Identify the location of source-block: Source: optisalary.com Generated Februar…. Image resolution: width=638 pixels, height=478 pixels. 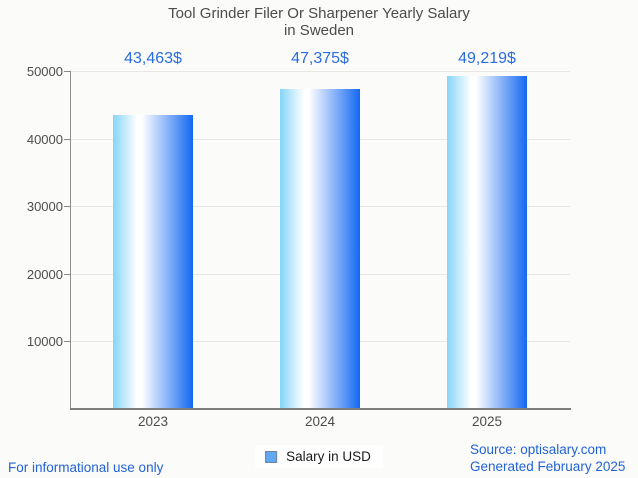
(547, 458).